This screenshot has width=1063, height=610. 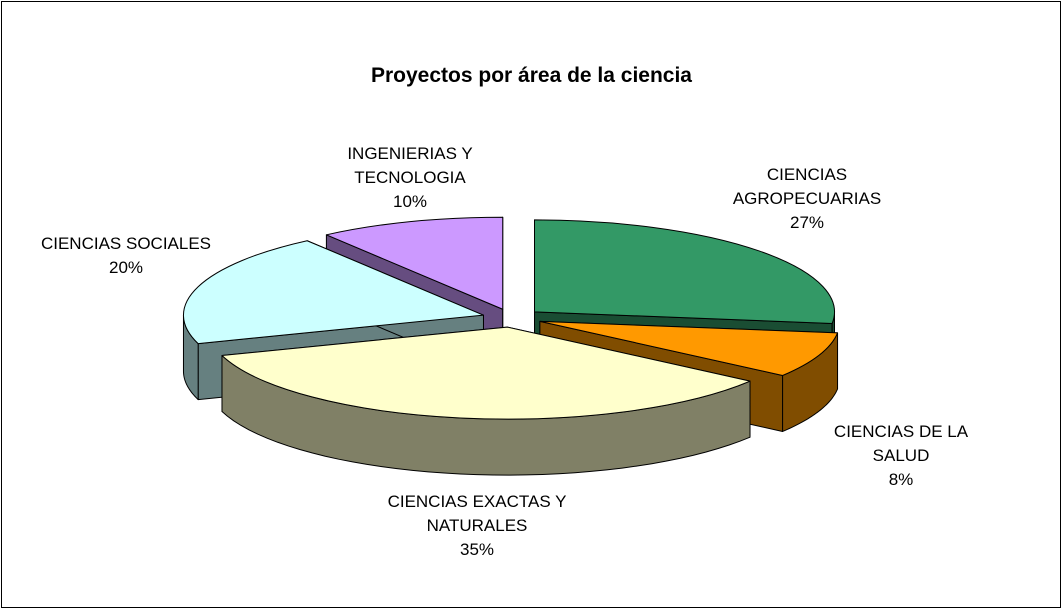 I want to click on value-label: 8%, so click(x=901, y=479).